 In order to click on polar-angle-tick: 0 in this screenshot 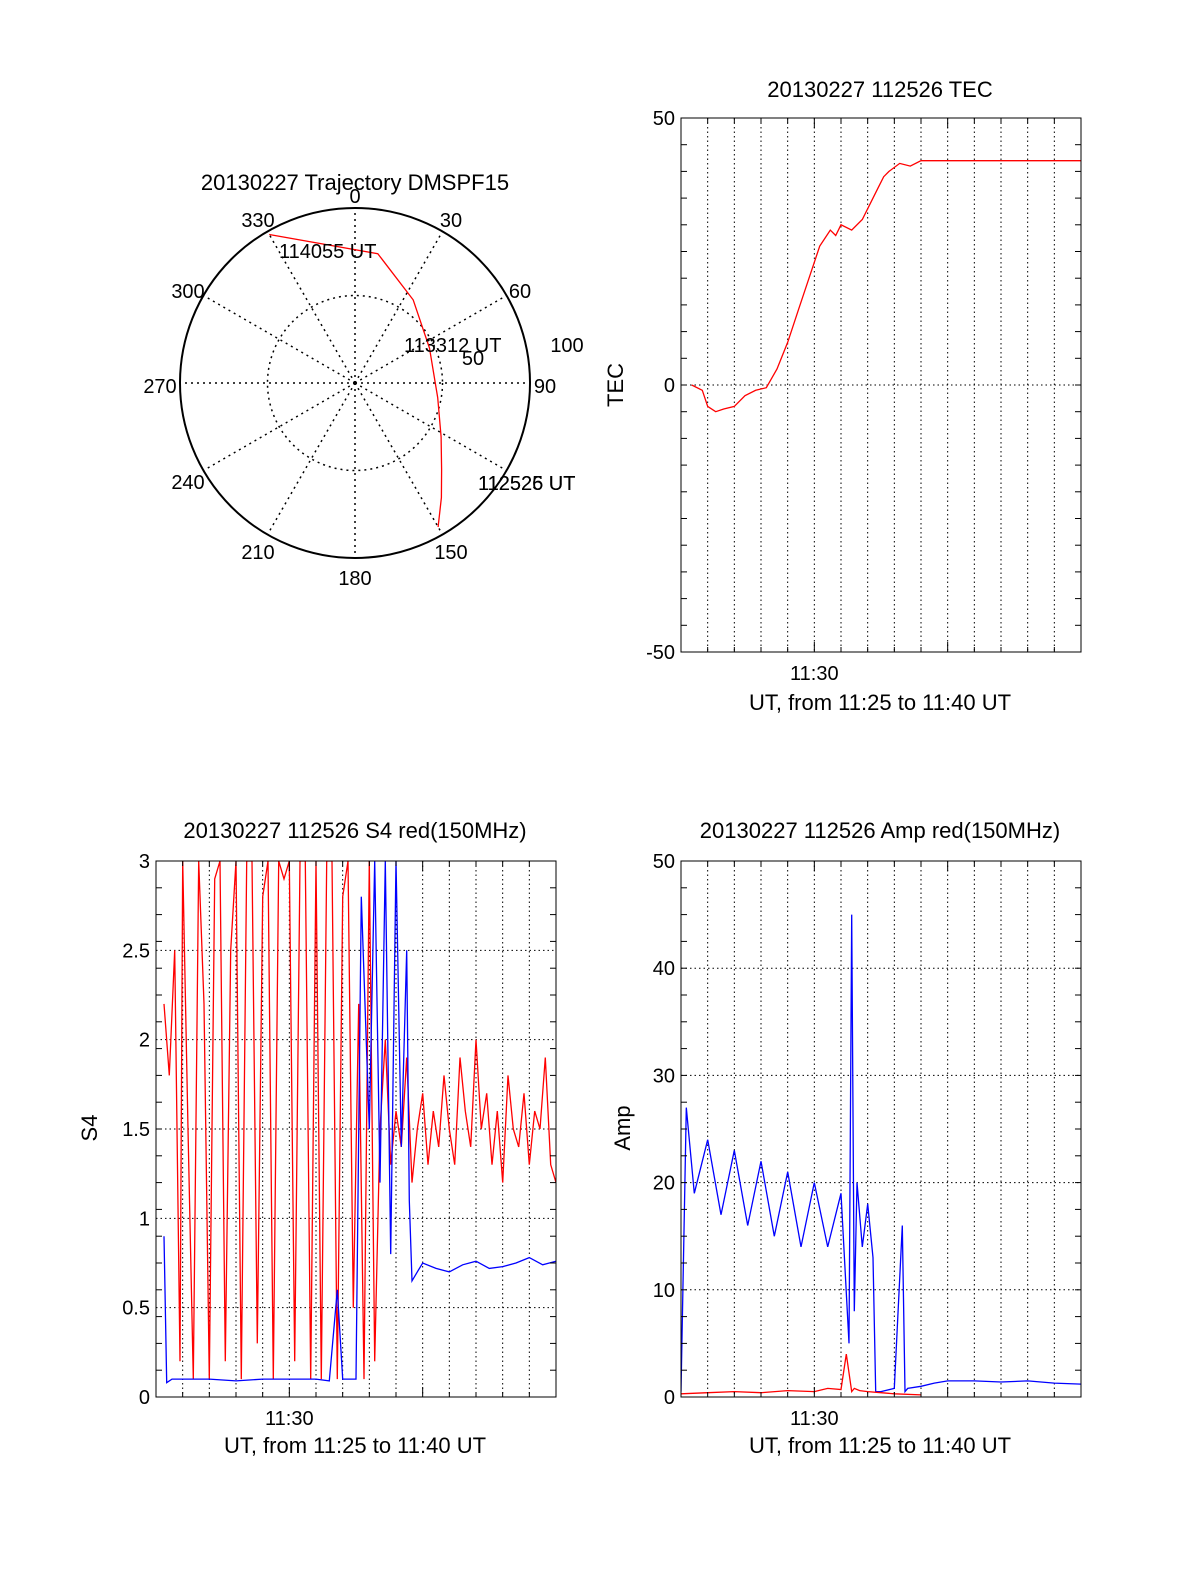, I will do `click(354, 197)`.